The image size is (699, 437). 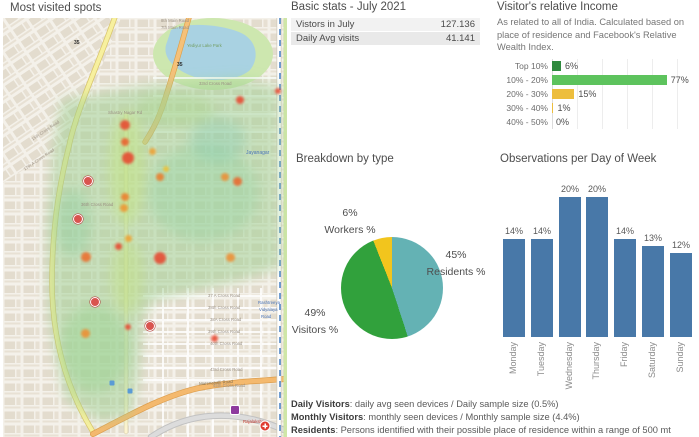 I want to click on income-category-label: 20% - 30%, so click(x=527, y=94).